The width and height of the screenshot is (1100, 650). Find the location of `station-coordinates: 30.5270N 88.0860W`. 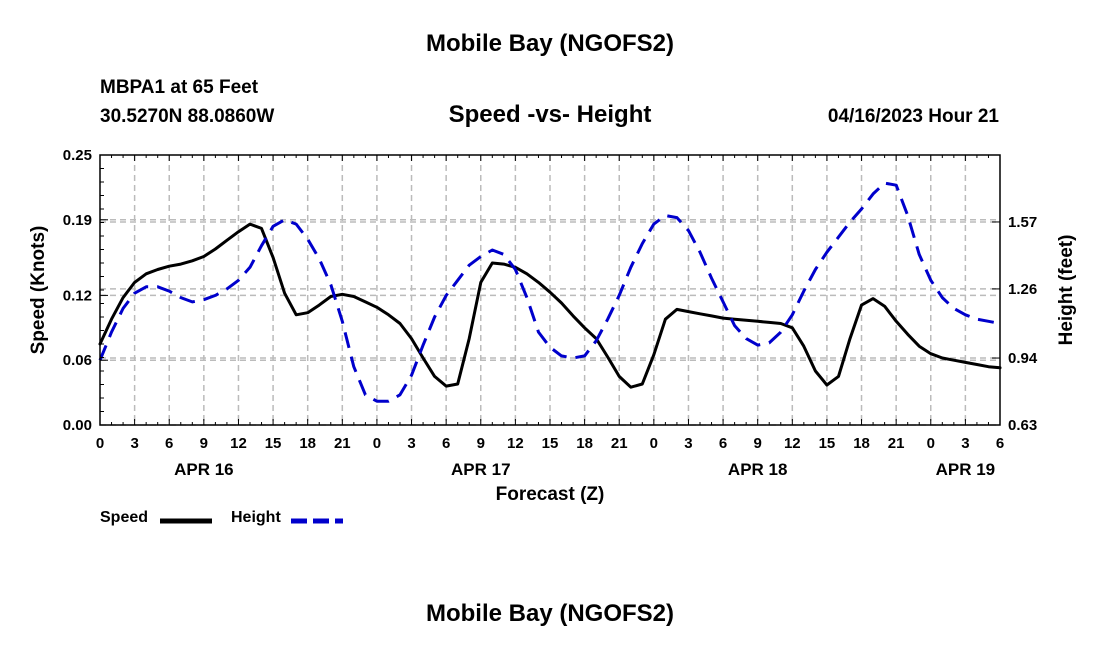

station-coordinates: 30.5270N 88.0860W is located at coordinates (187, 116).